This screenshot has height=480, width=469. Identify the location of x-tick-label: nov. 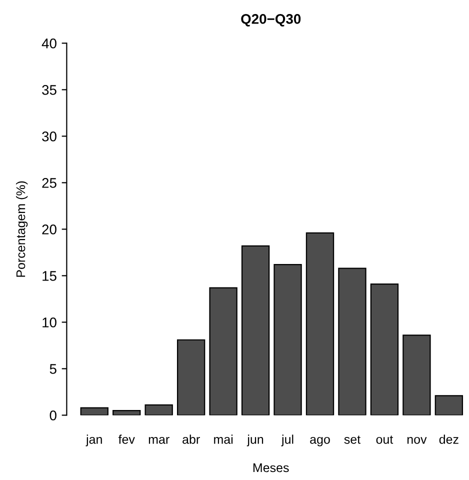
(417, 440).